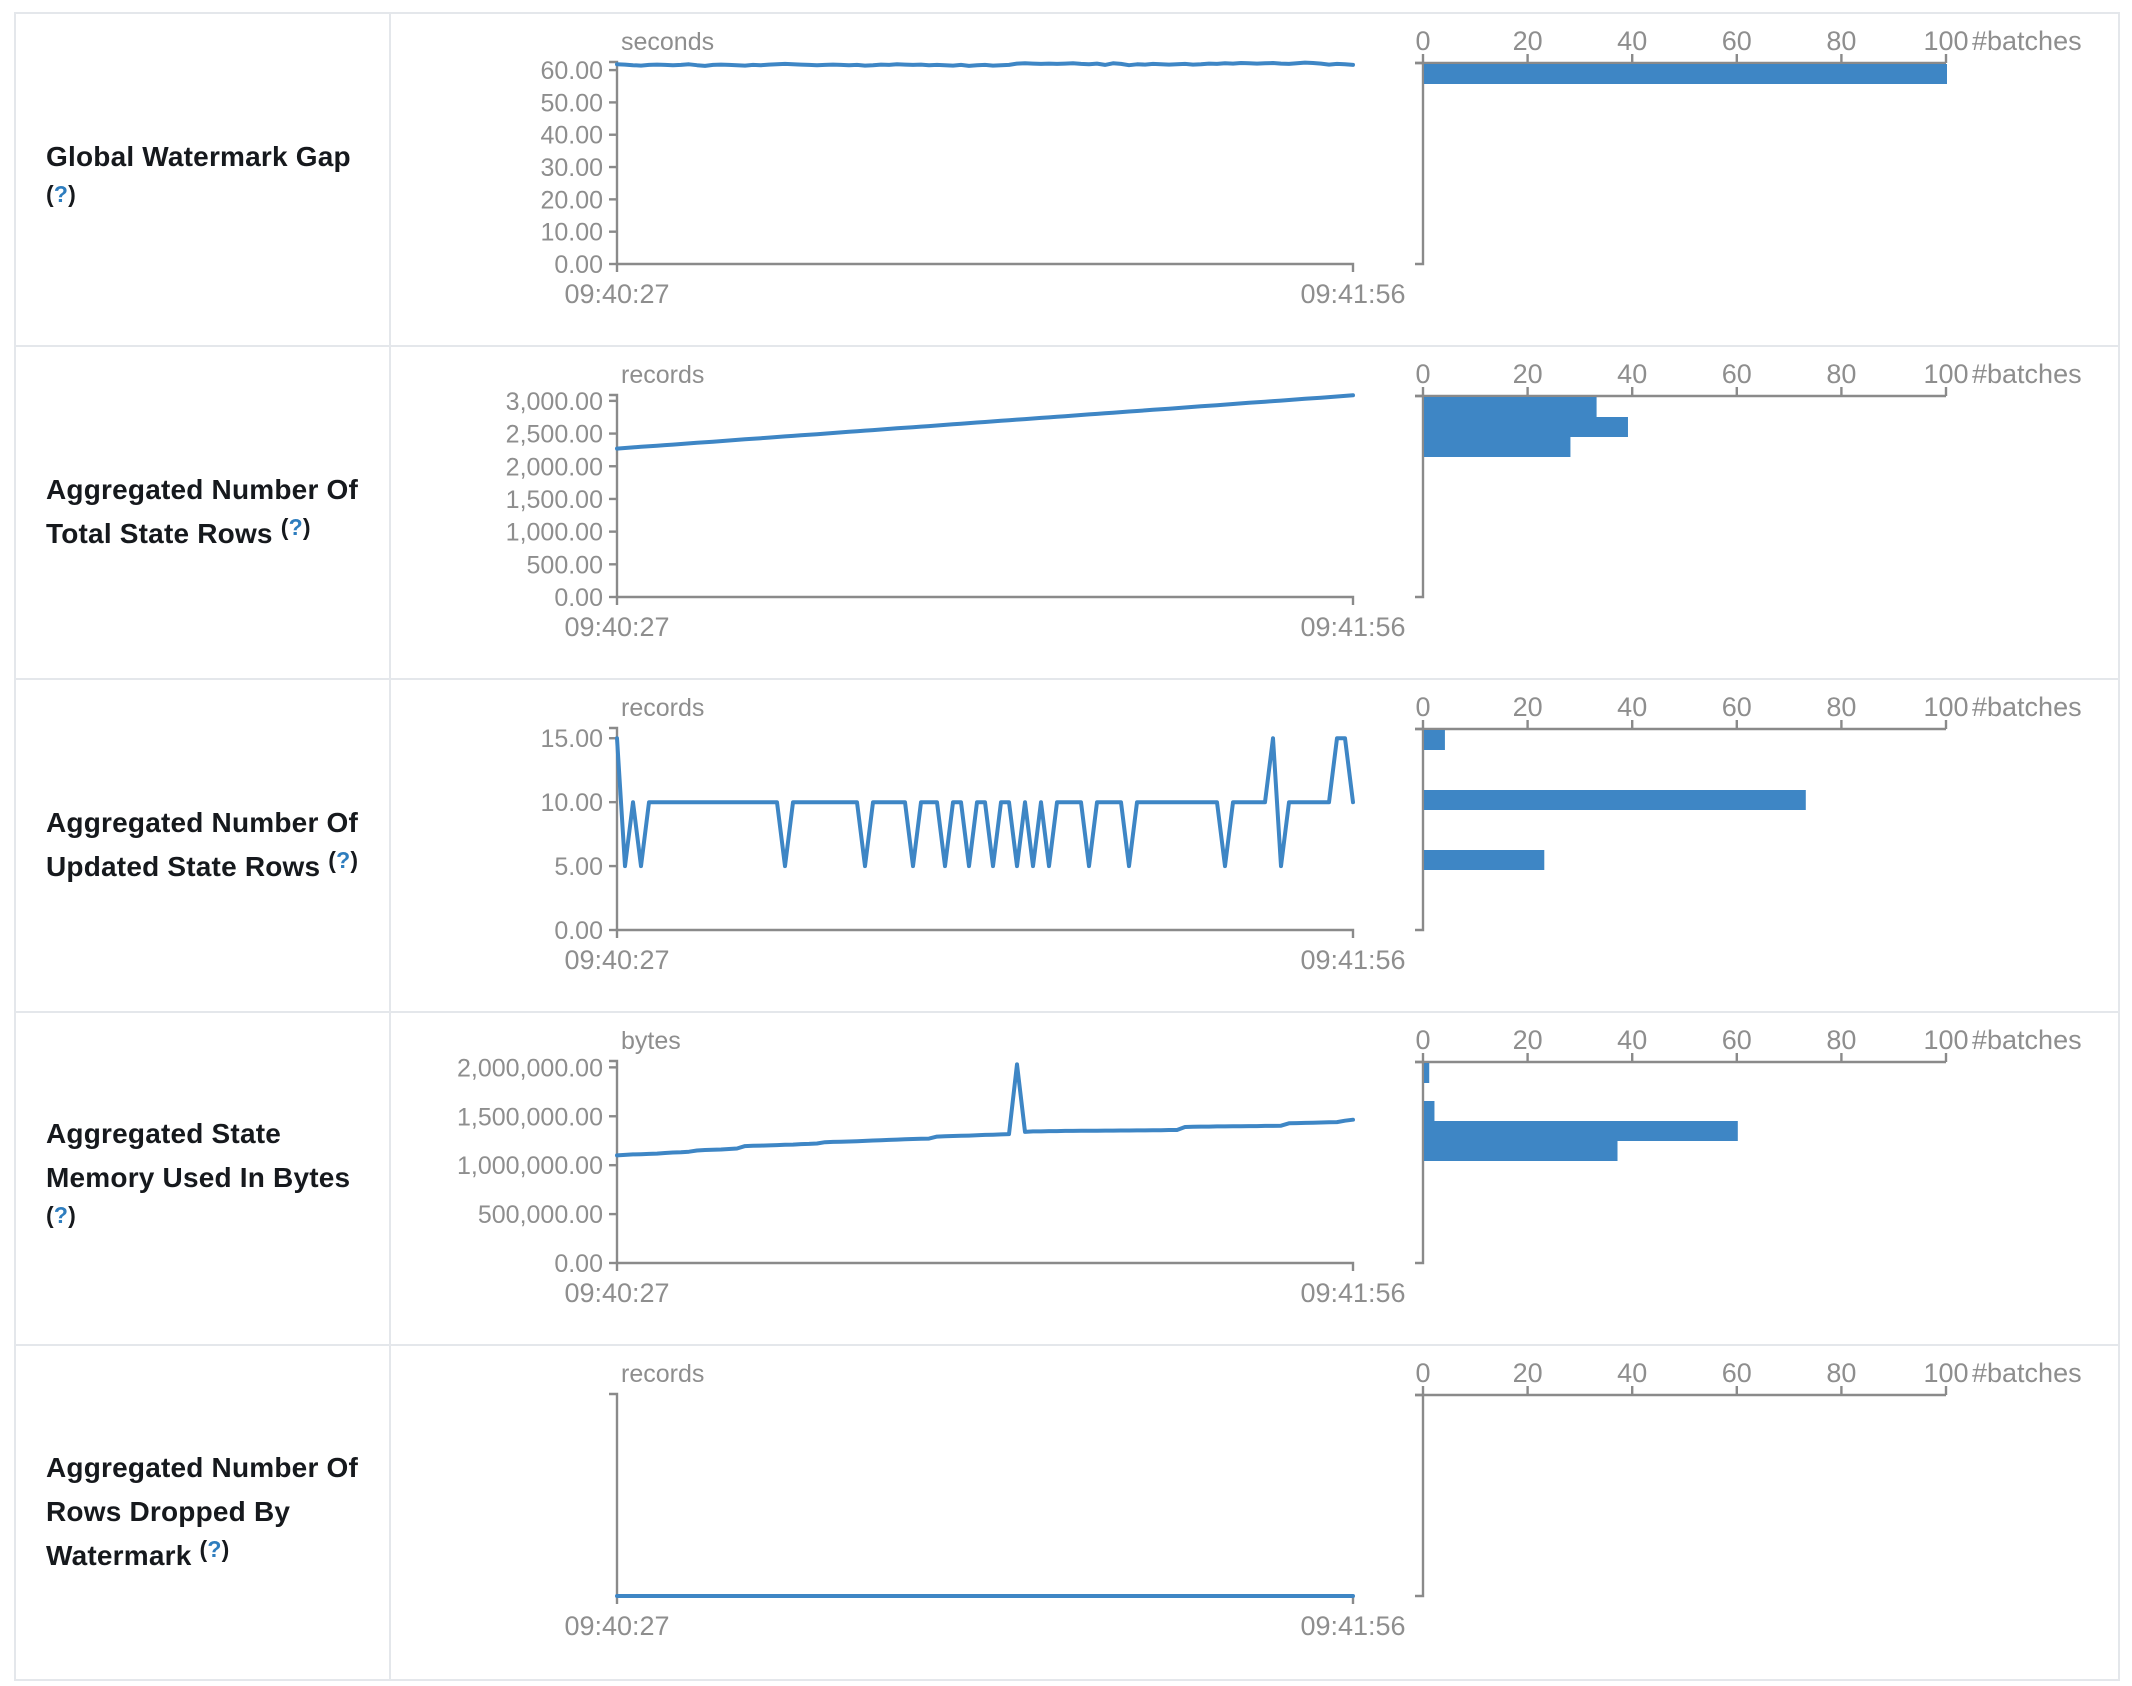 The width and height of the screenshot is (2132, 1686). Describe the element at coordinates (198, 1155) in the screenshot. I see `metric-title-text: Aggregated State Memory Used In Bytes` at that location.